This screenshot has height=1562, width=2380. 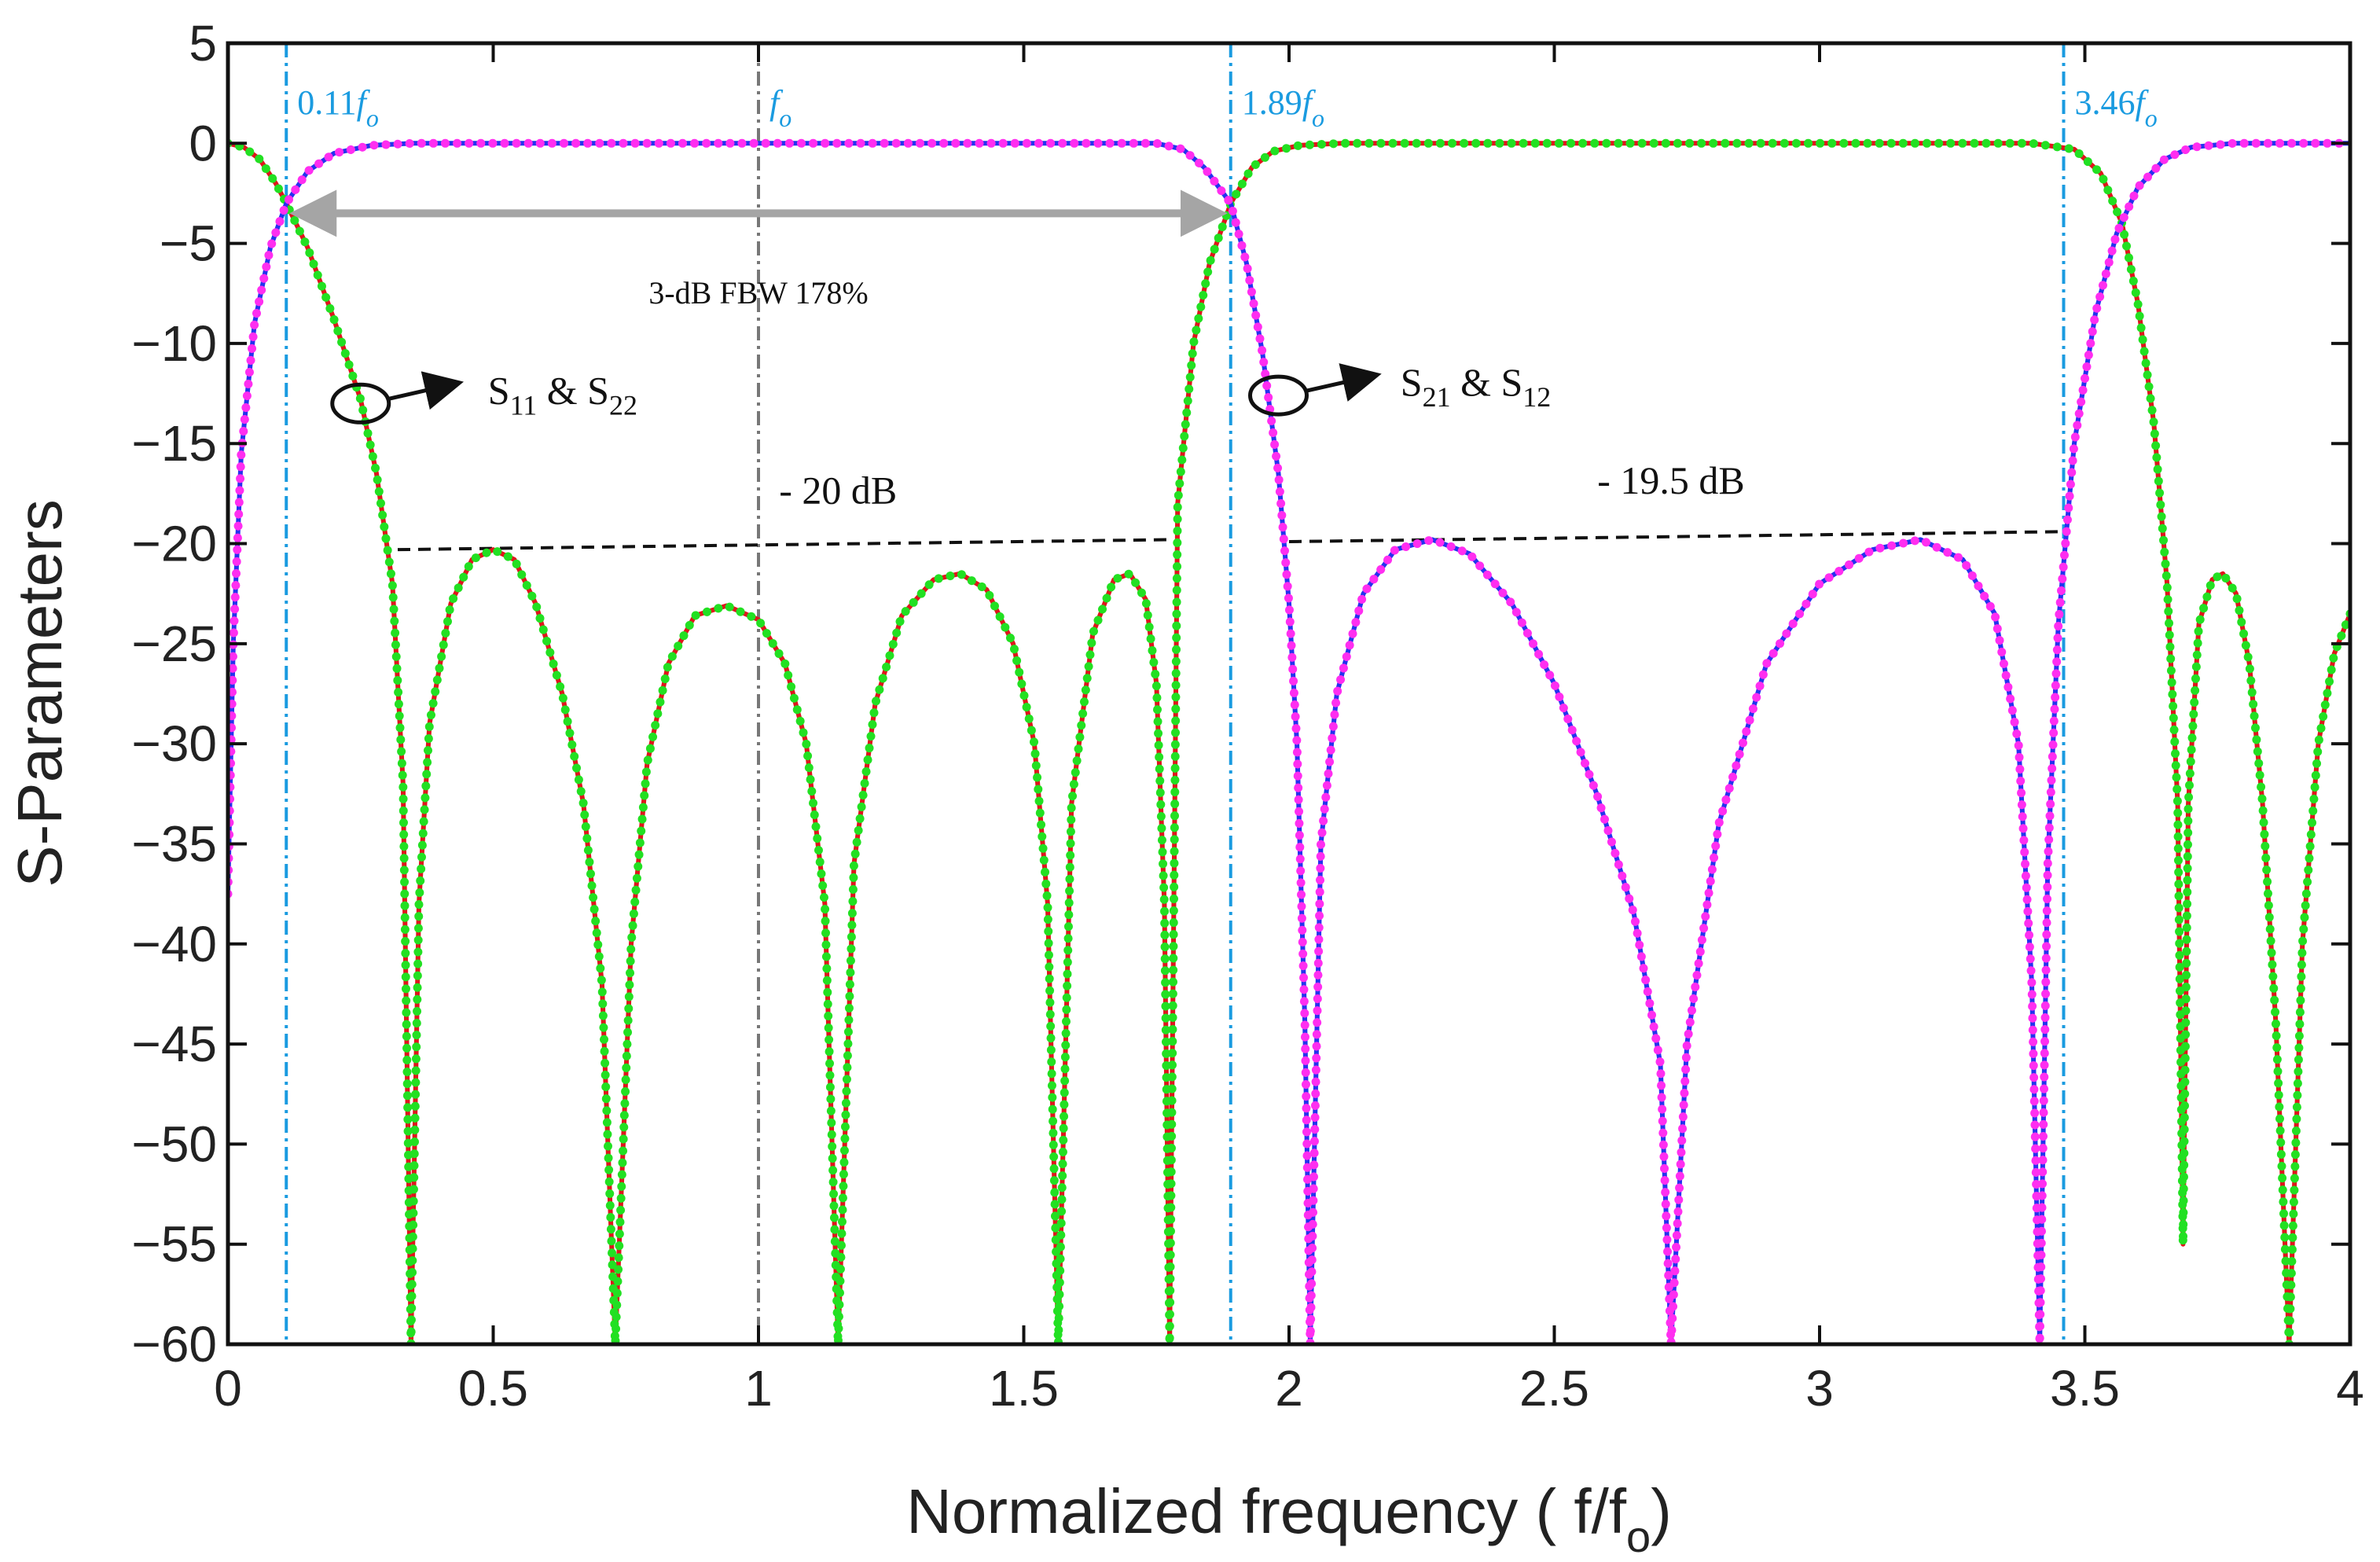 I want to click on x-tick-label: 3, so click(x=1819, y=1388).